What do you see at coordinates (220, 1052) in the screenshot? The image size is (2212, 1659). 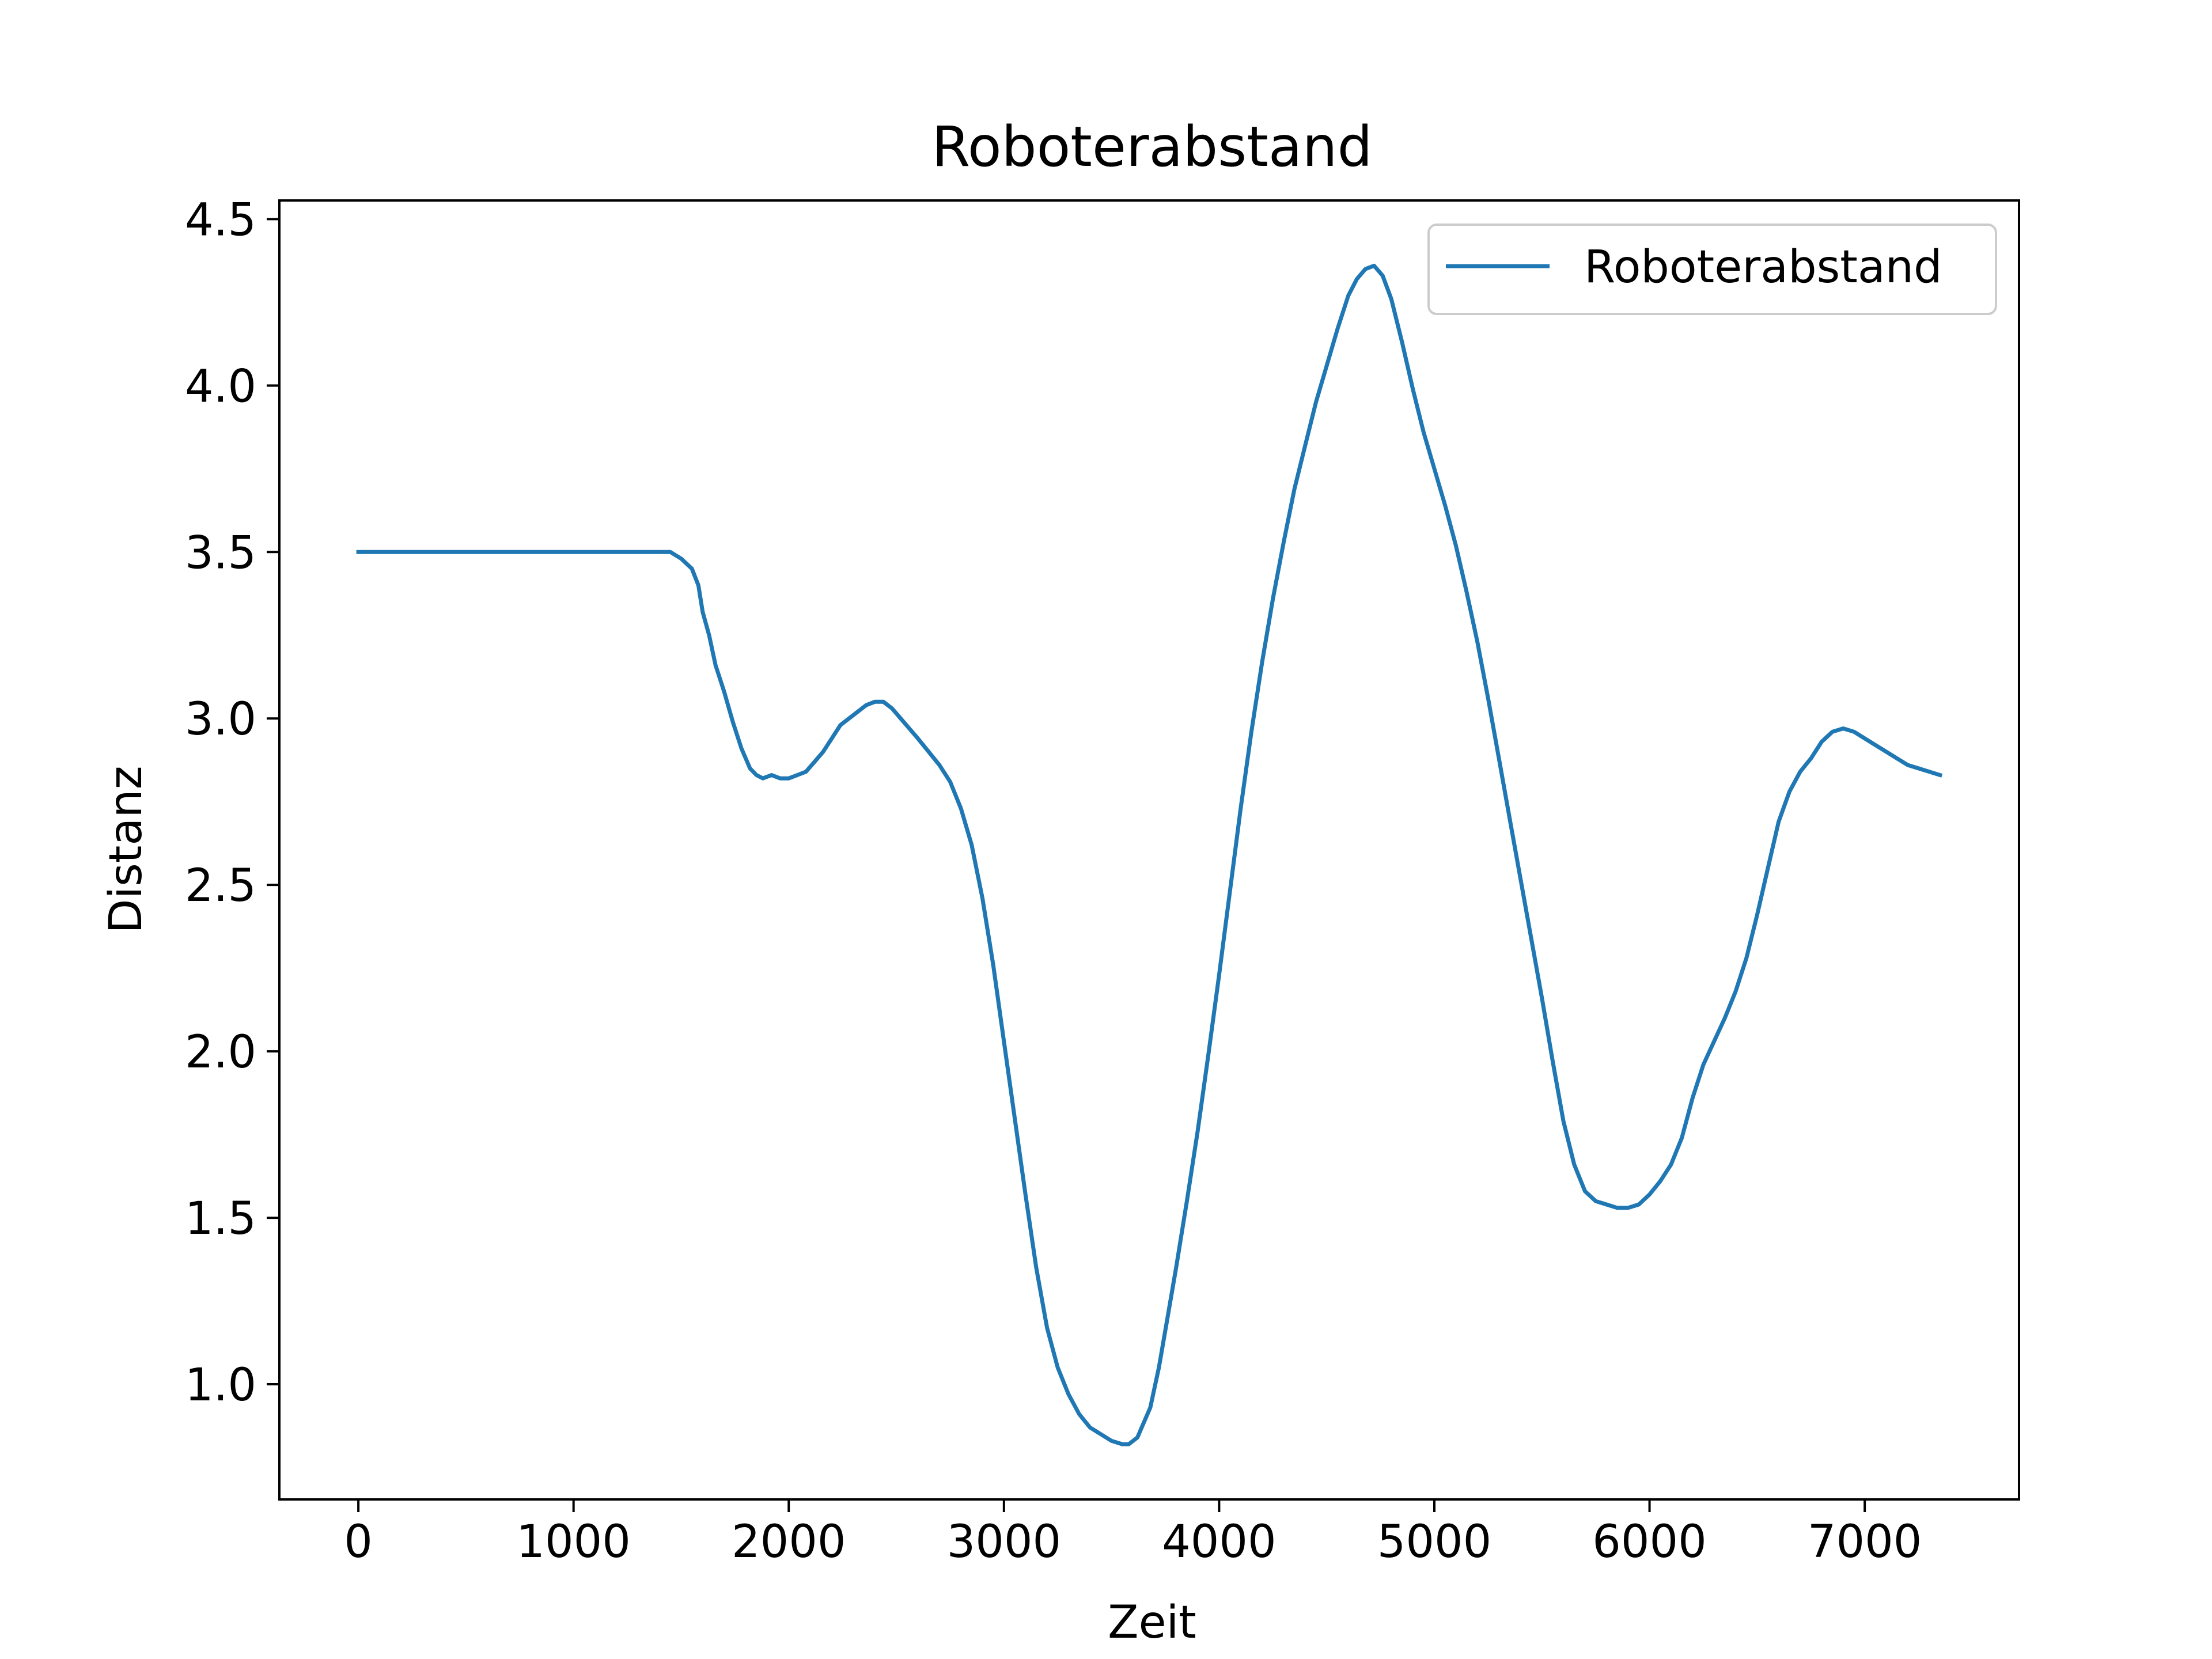 I see `y-tick-label: 2.0` at bounding box center [220, 1052].